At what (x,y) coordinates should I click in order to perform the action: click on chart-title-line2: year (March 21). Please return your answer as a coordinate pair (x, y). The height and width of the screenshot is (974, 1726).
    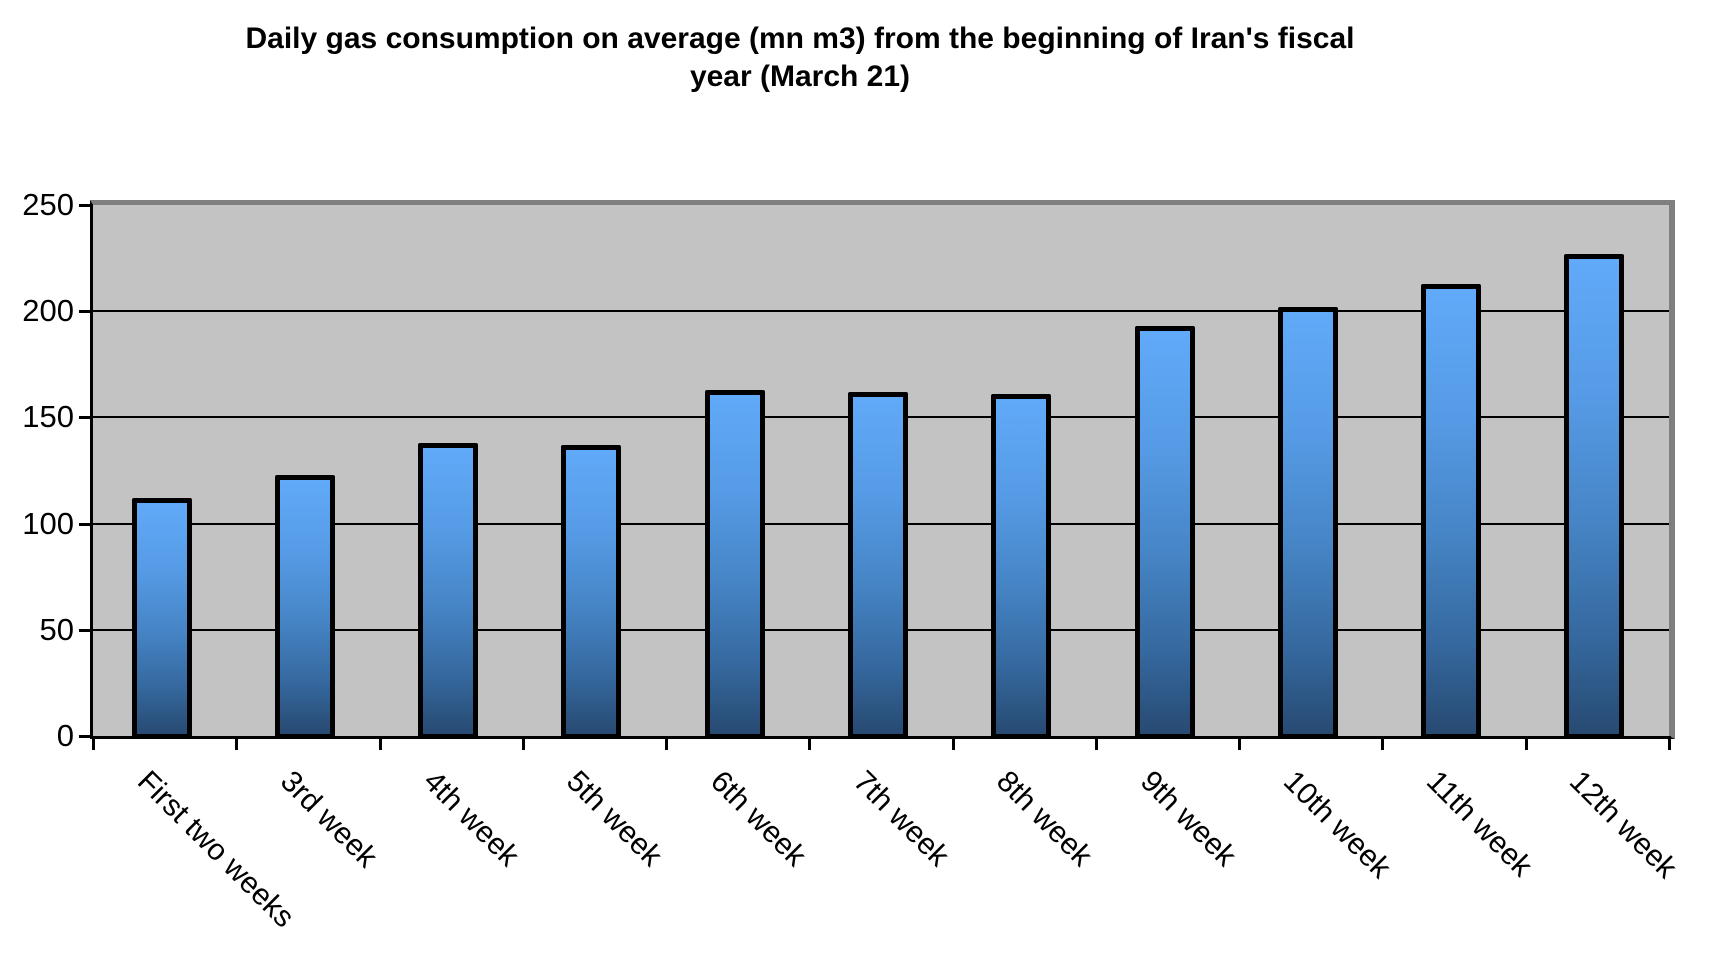
    Looking at the image, I should click on (800, 76).